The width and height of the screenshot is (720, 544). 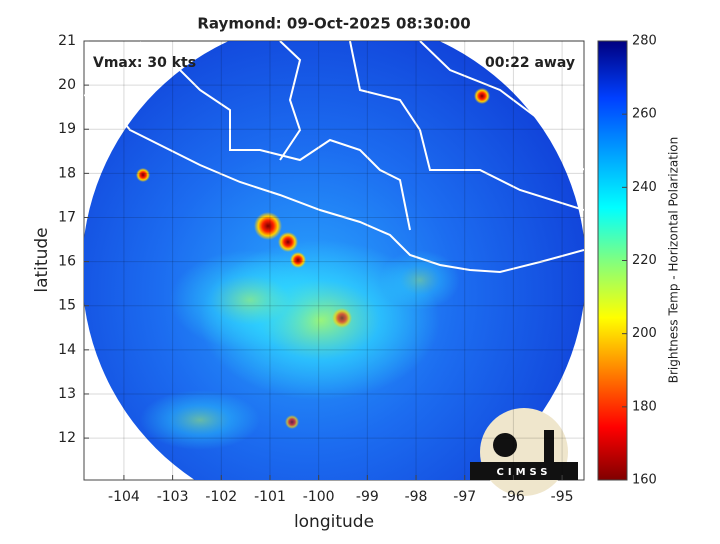 What do you see at coordinates (42, 259) in the screenshot?
I see `y-axis-label: latitude` at bounding box center [42, 259].